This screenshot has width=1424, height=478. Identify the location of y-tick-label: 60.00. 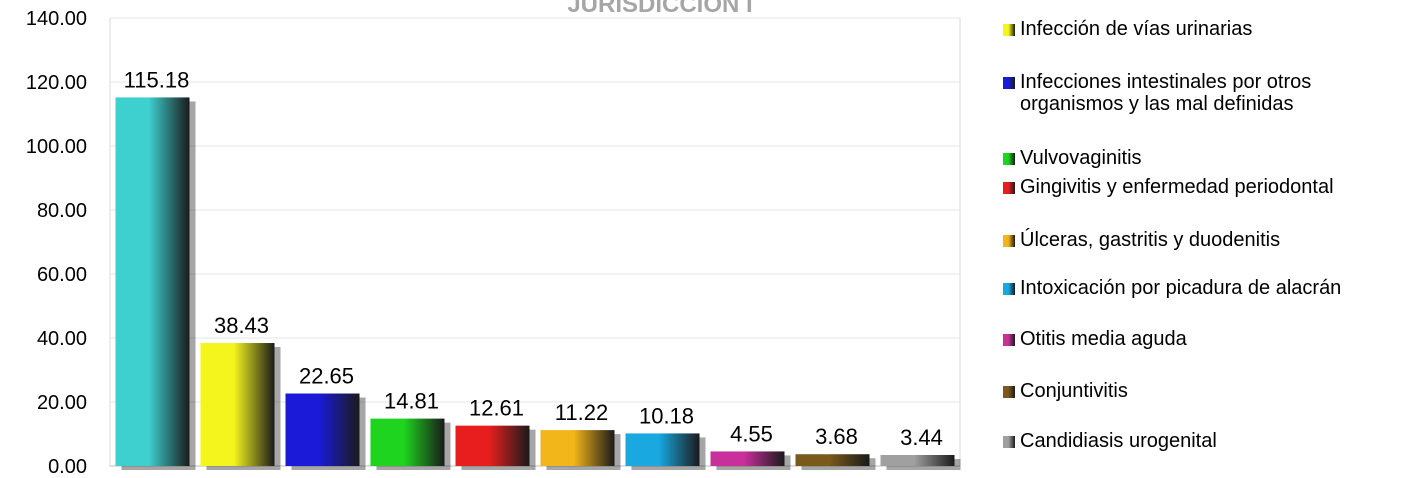
(62, 275).